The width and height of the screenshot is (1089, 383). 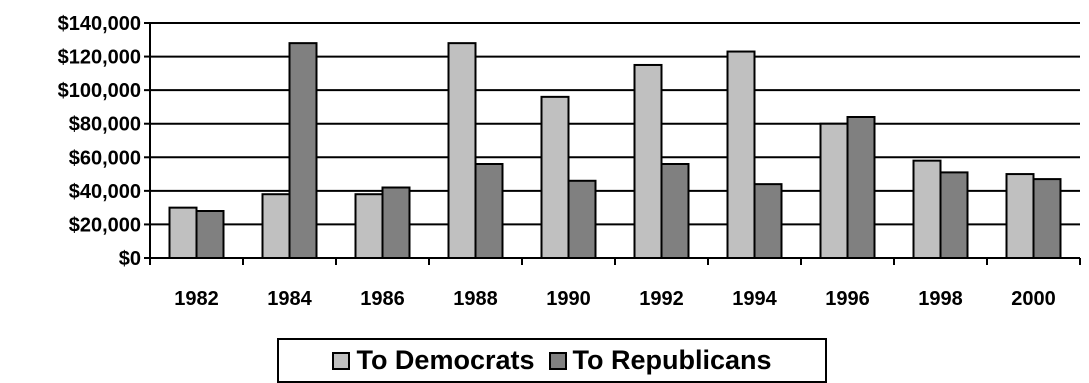 What do you see at coordinates (1020, 216) in the screenshot?
I see `bar-democrats-2000` at bounding box center [1020, 216].